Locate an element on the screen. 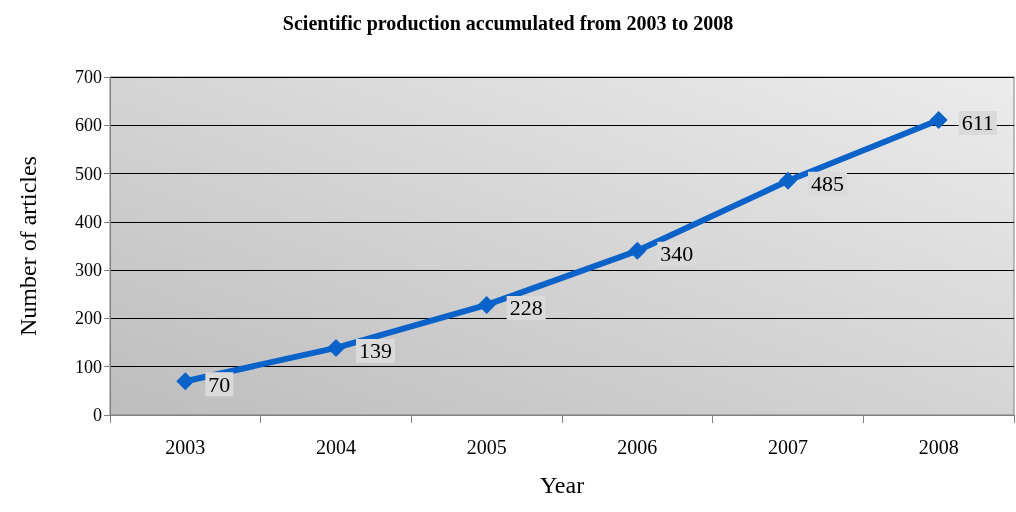 This screenshot has height=512, width=1016. x-tick-label: 2006 is located at coordinates (637, 447).